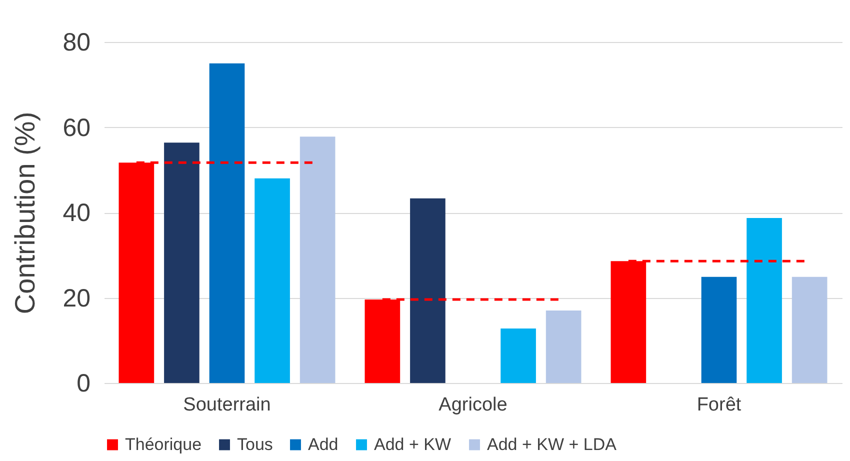  What do you see at coordinates (413, 444) in the screenshot?
I see `legend-label: Add + KW` at bounding box center [413, 444].